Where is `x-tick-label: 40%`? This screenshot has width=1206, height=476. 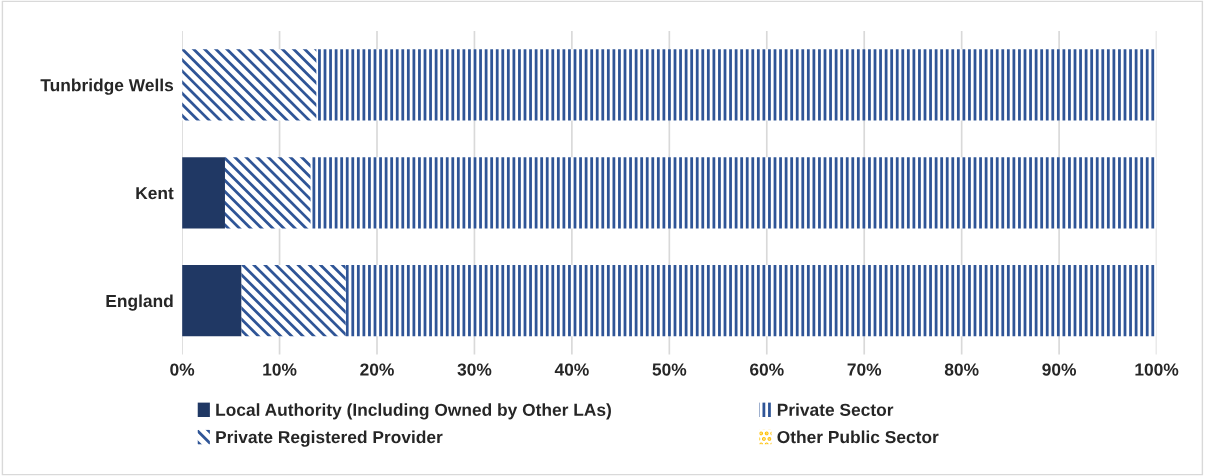
x-tick-label: 40% is located at coordinates (571, 369).